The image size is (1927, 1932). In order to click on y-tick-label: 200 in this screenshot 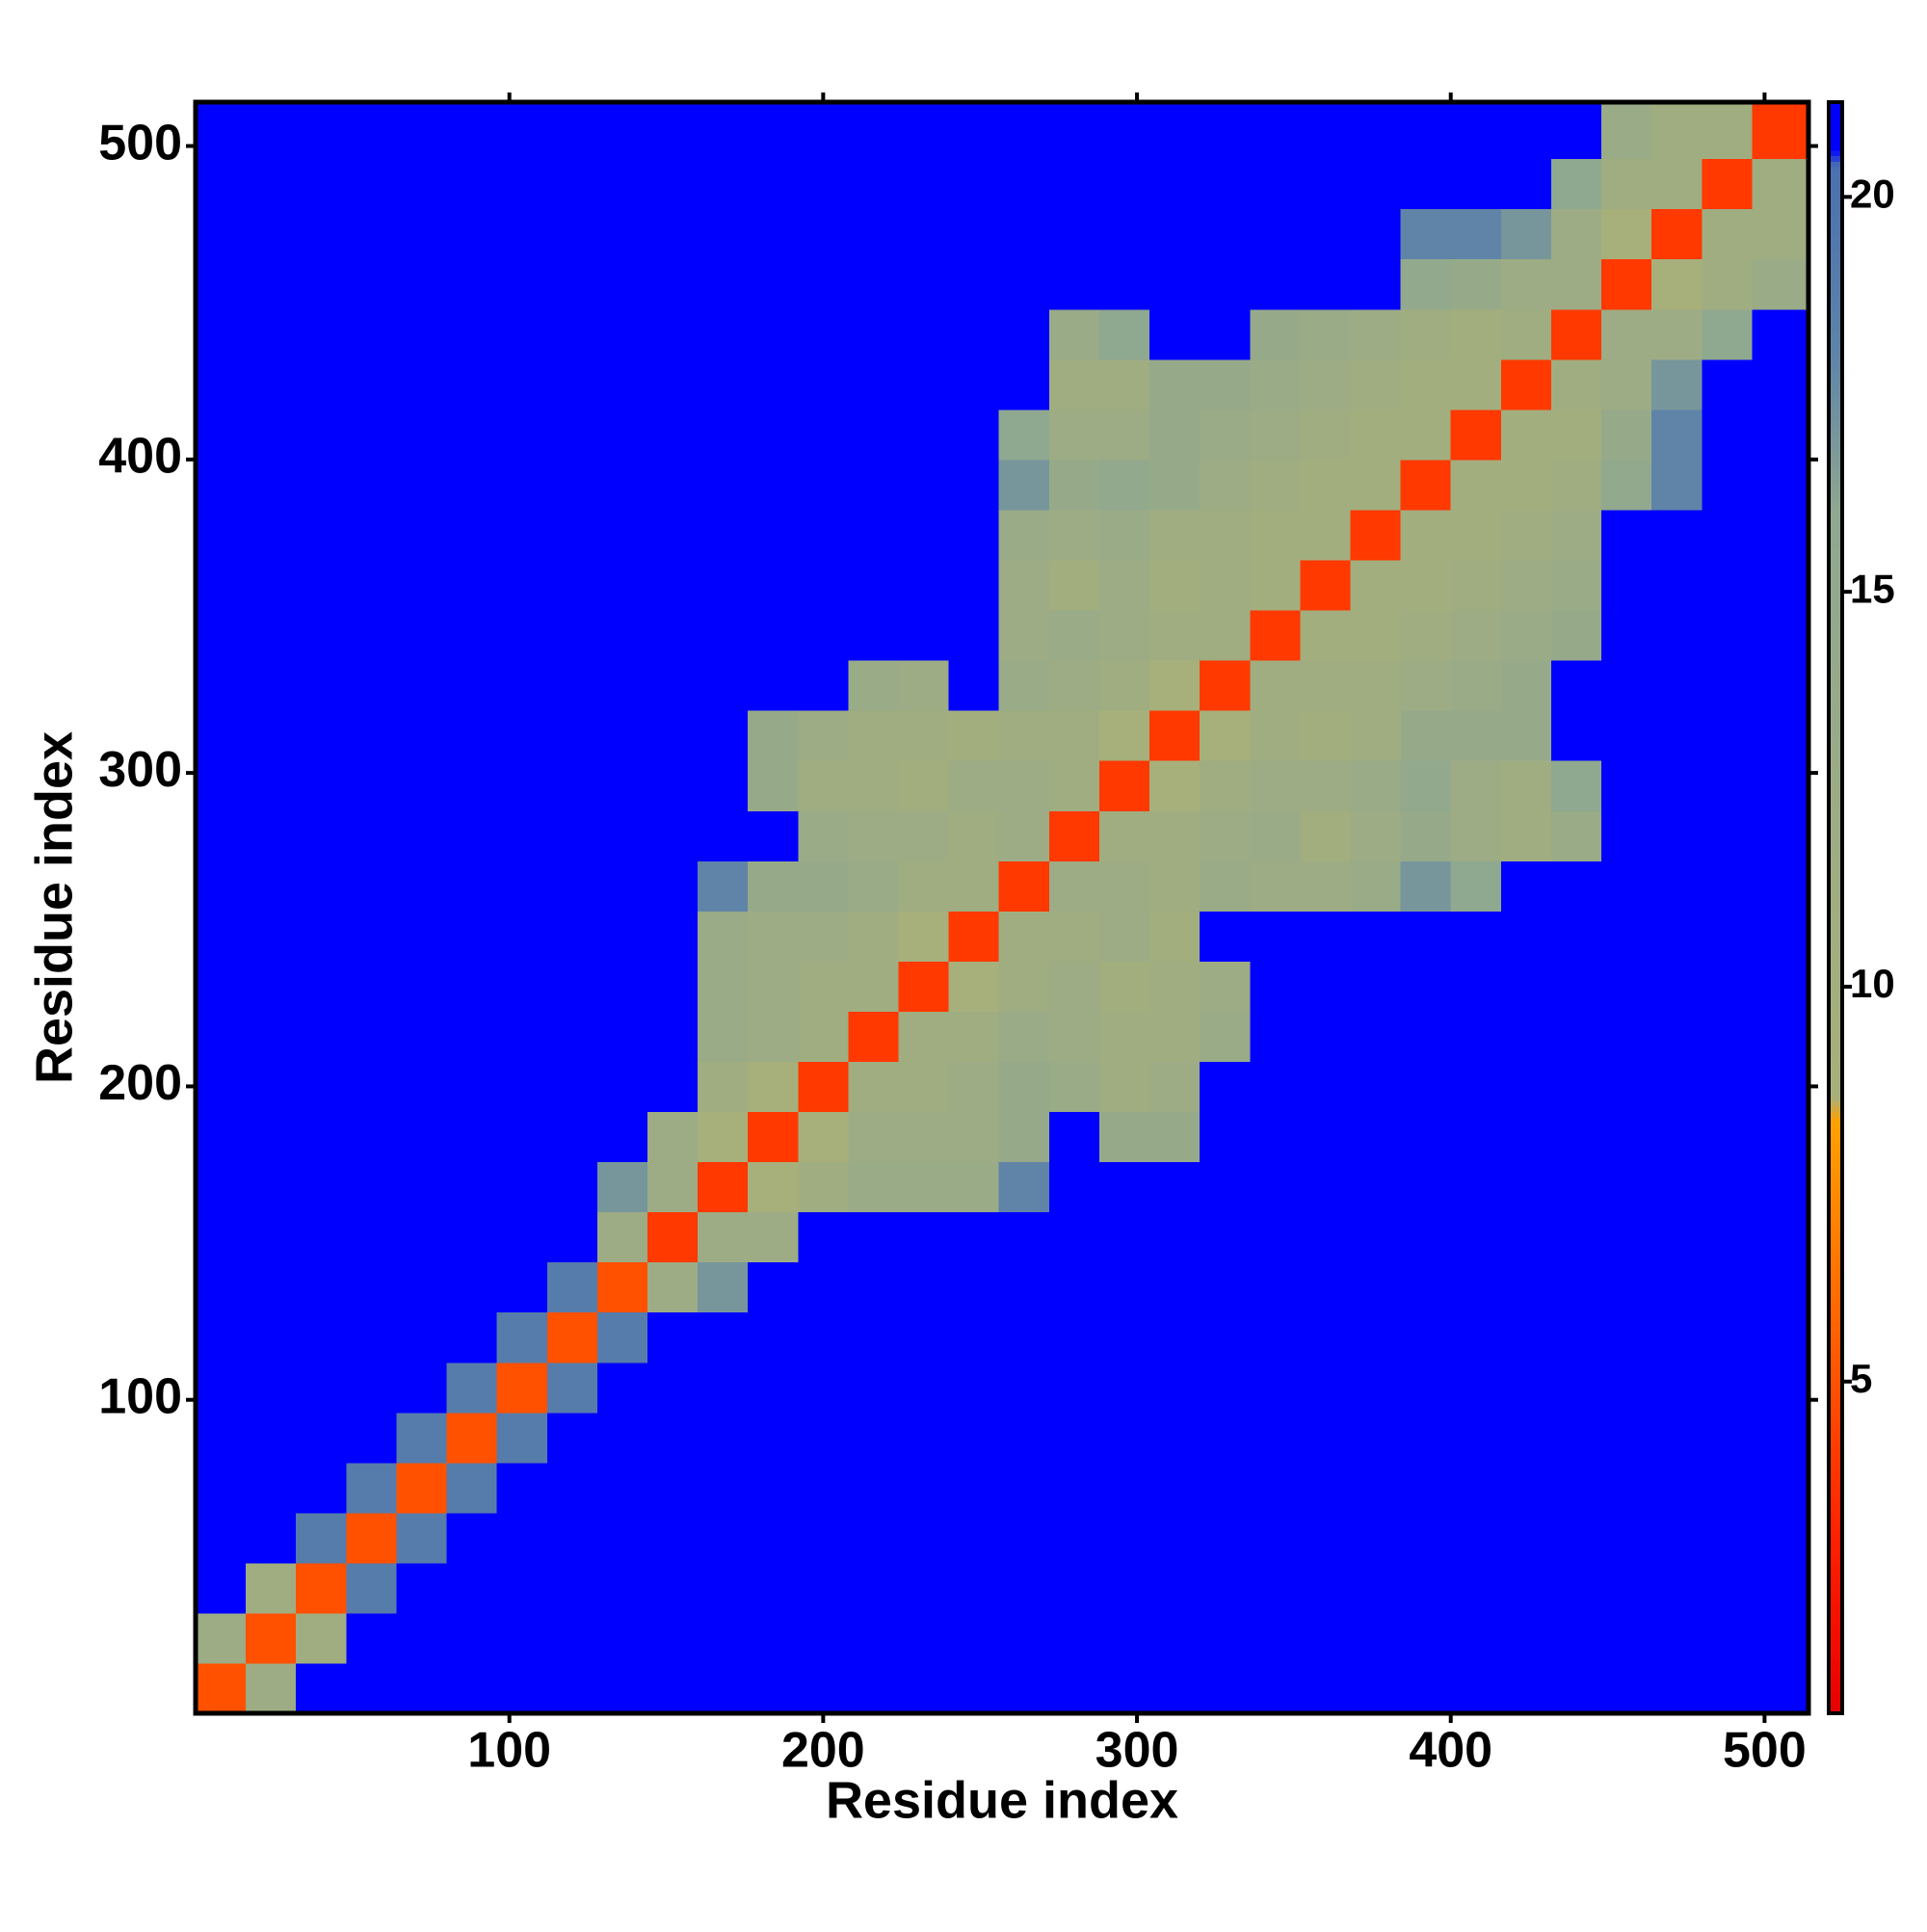, I will do `click(140, 1083)`.